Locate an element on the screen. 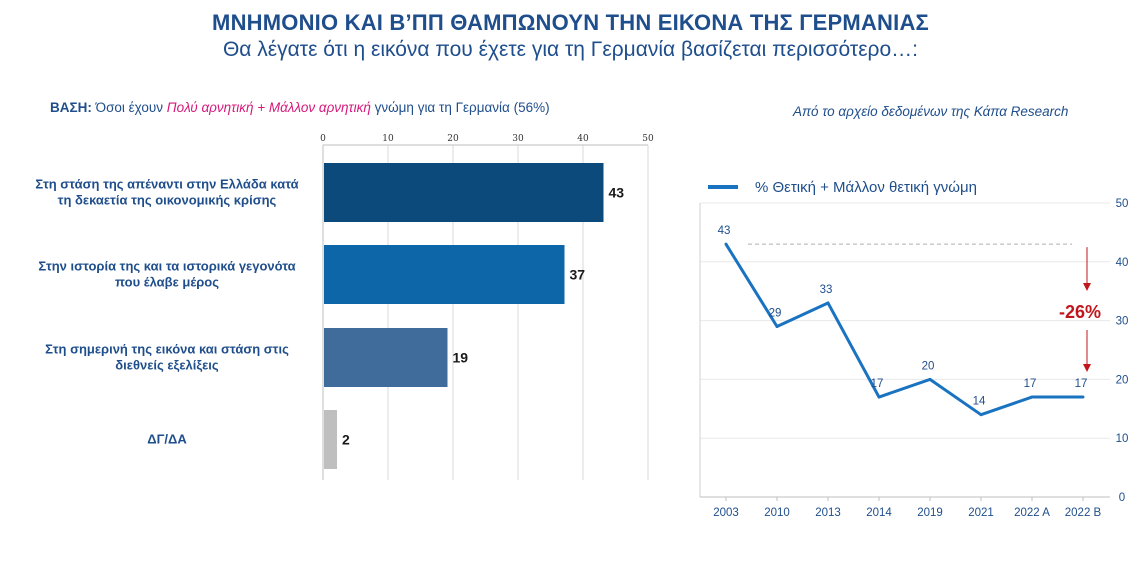 Image resolution: width=1141 pixels, height=568 pixels. line-x-tick-label: 2013 is located at coordinates (828, 513).